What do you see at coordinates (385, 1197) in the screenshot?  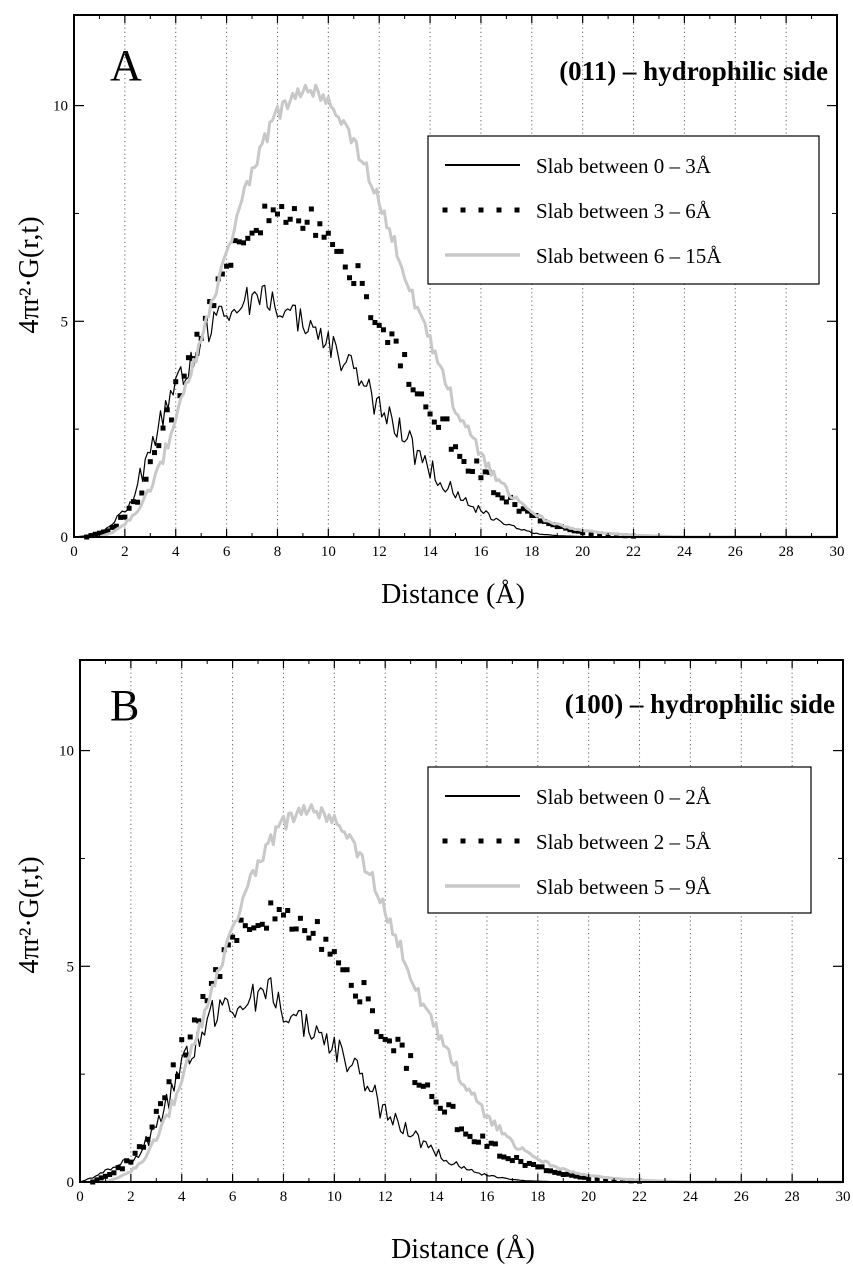 I see `x-tick-label: 12` at bounding box center [385, 1197].